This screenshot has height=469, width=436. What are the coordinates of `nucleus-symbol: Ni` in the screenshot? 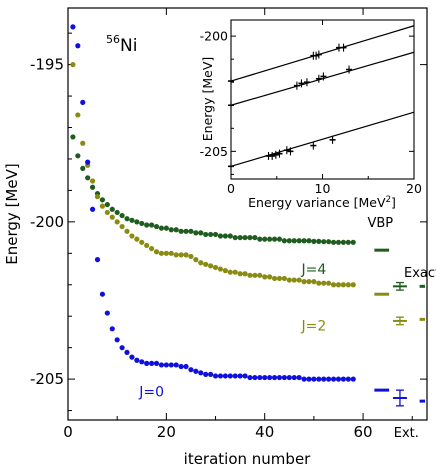 It's located at (128, 46).